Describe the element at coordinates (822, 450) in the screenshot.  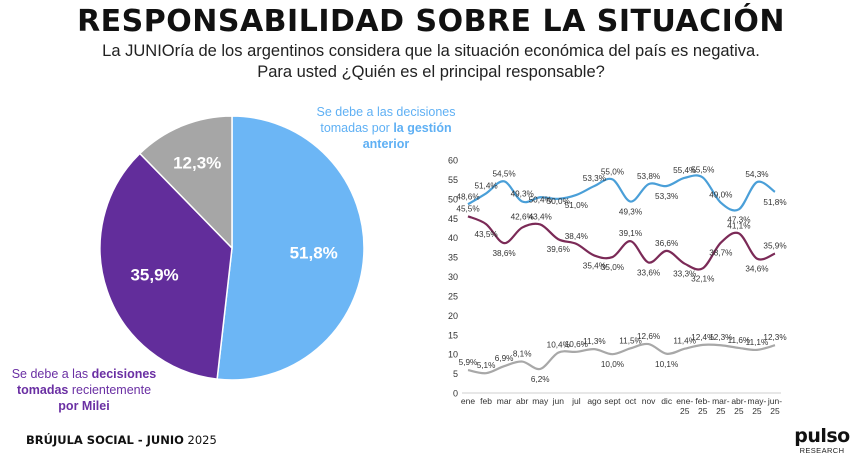
I see `logo-subtitle: RESEARCH` at that location.